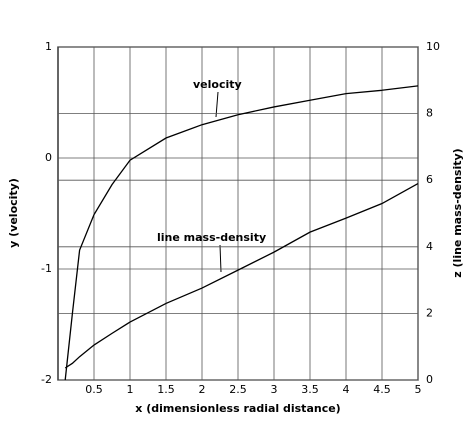  What do you see at coordinates (382, 389) in the screenshot?
I see `x-tick-label: 4.5` at bounding box center [382, 389].